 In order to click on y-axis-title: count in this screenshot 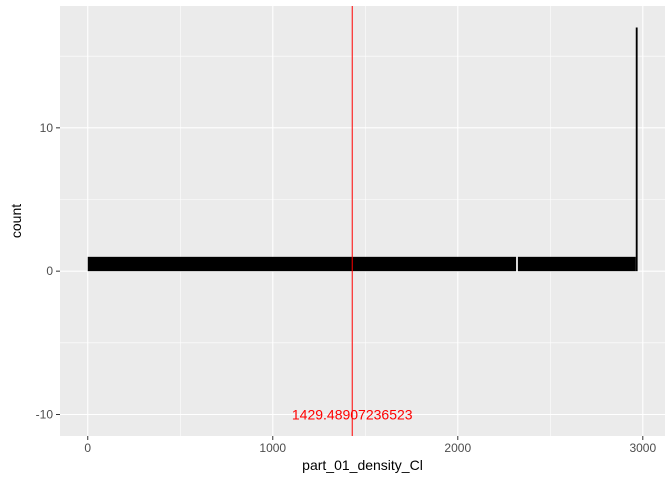, I will do `click(16, 221)`.